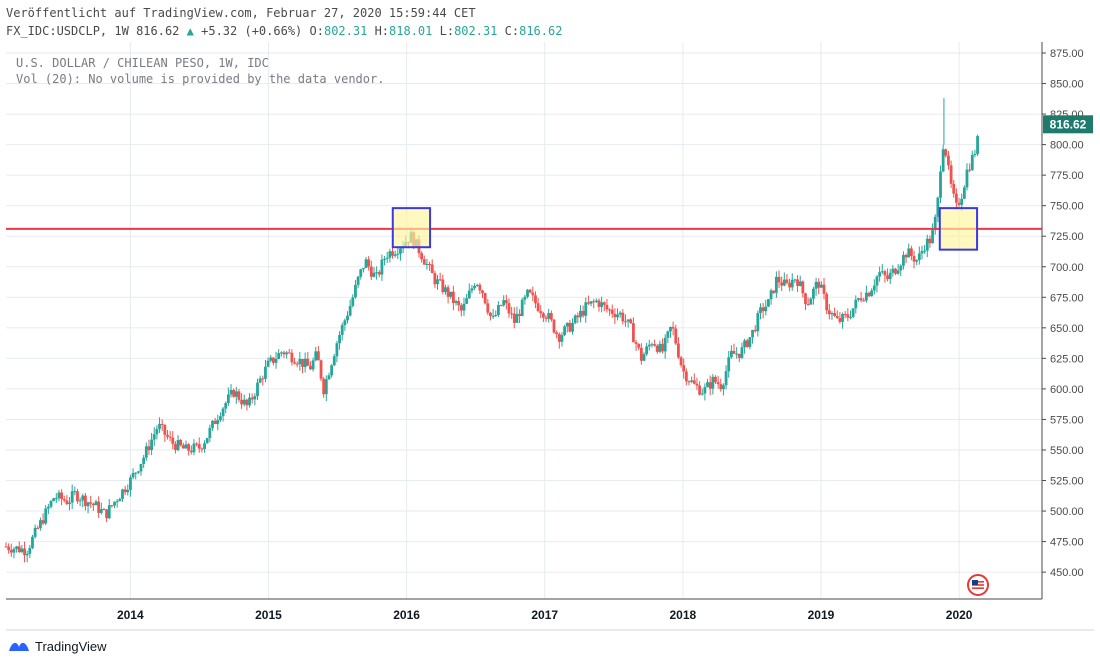  I want to click on last-price-label: 816.62, so click(1068, 124).